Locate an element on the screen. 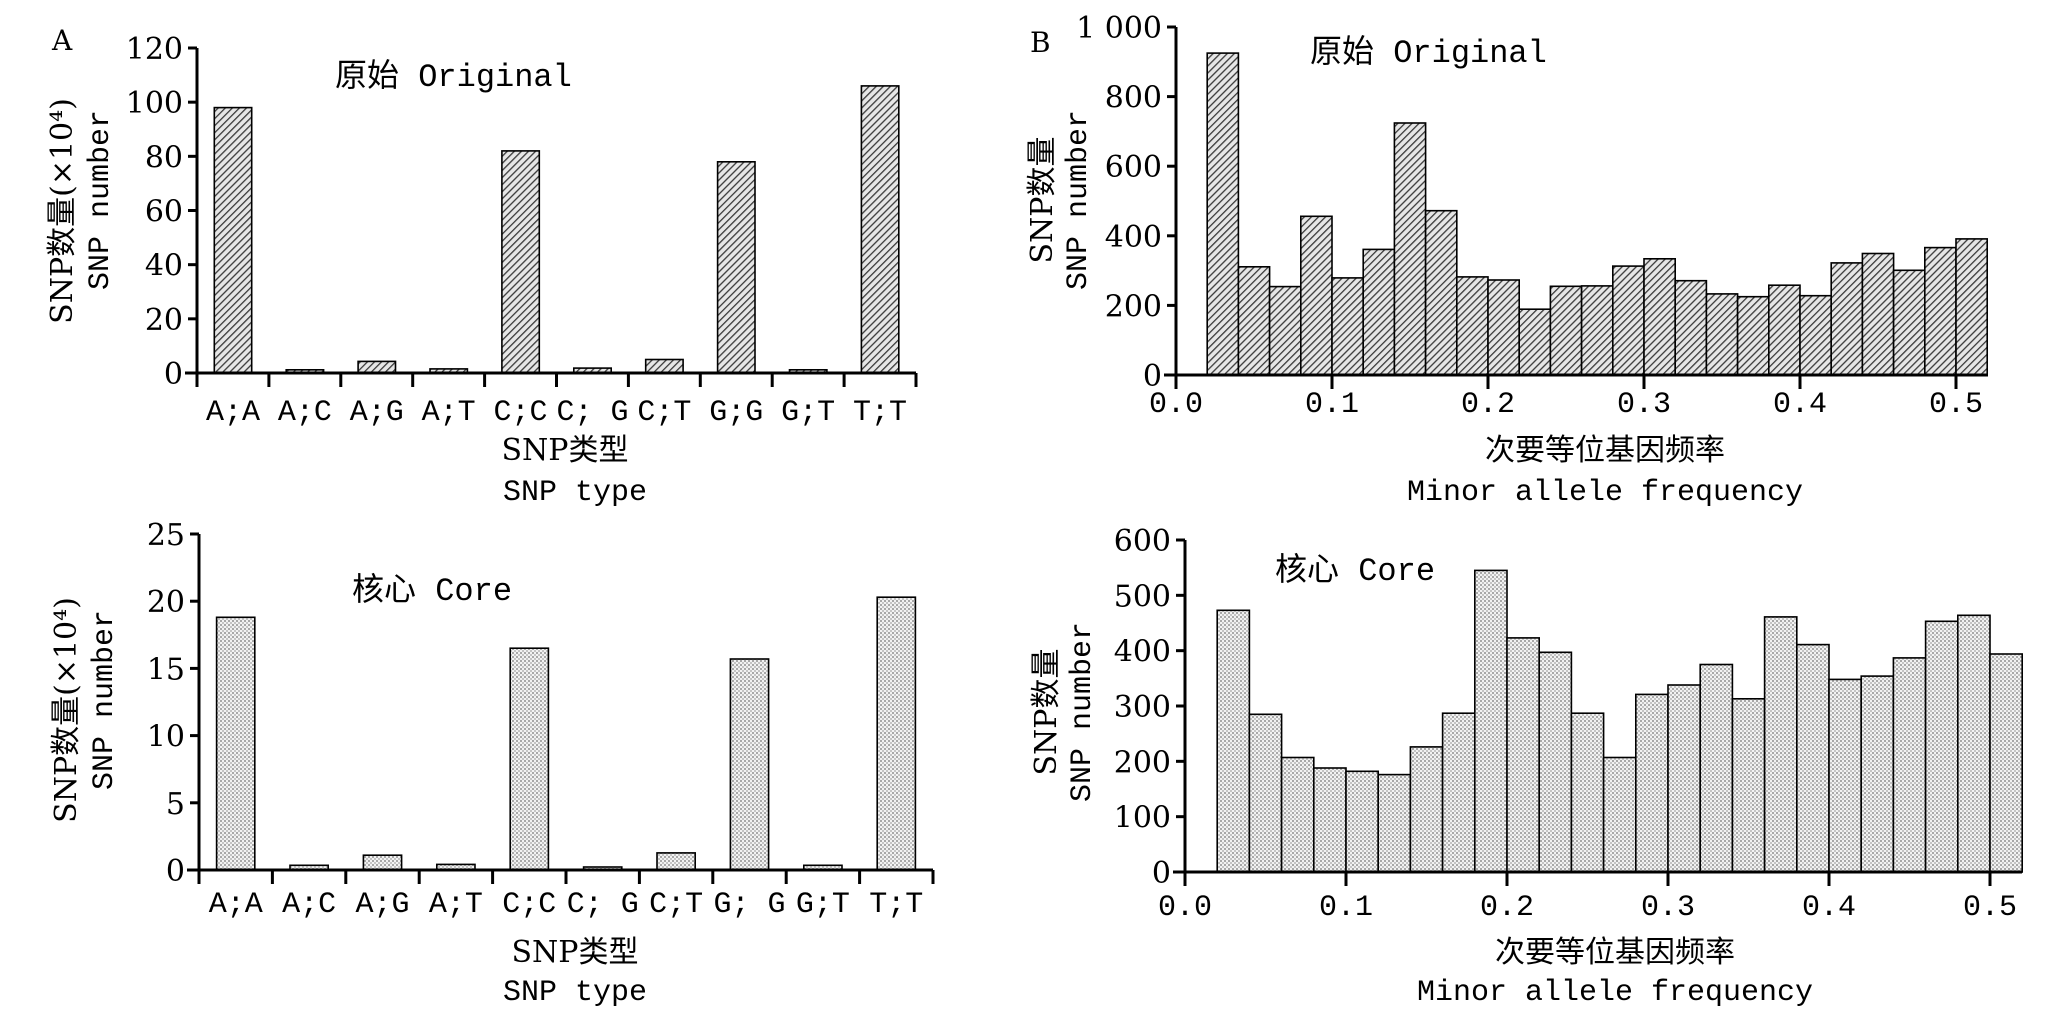 The height and width of the screenshot is (1028, 2047). y-axis-title-cn: SNP数量 is located at coordinates (1046, 712).